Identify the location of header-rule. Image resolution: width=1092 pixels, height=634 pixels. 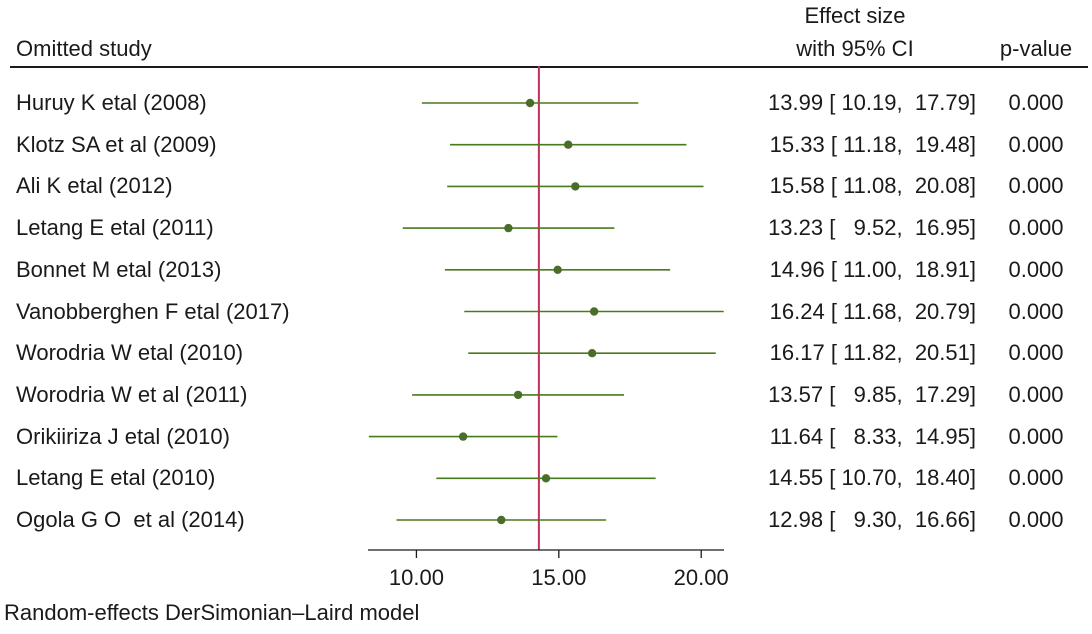
(549, 67).